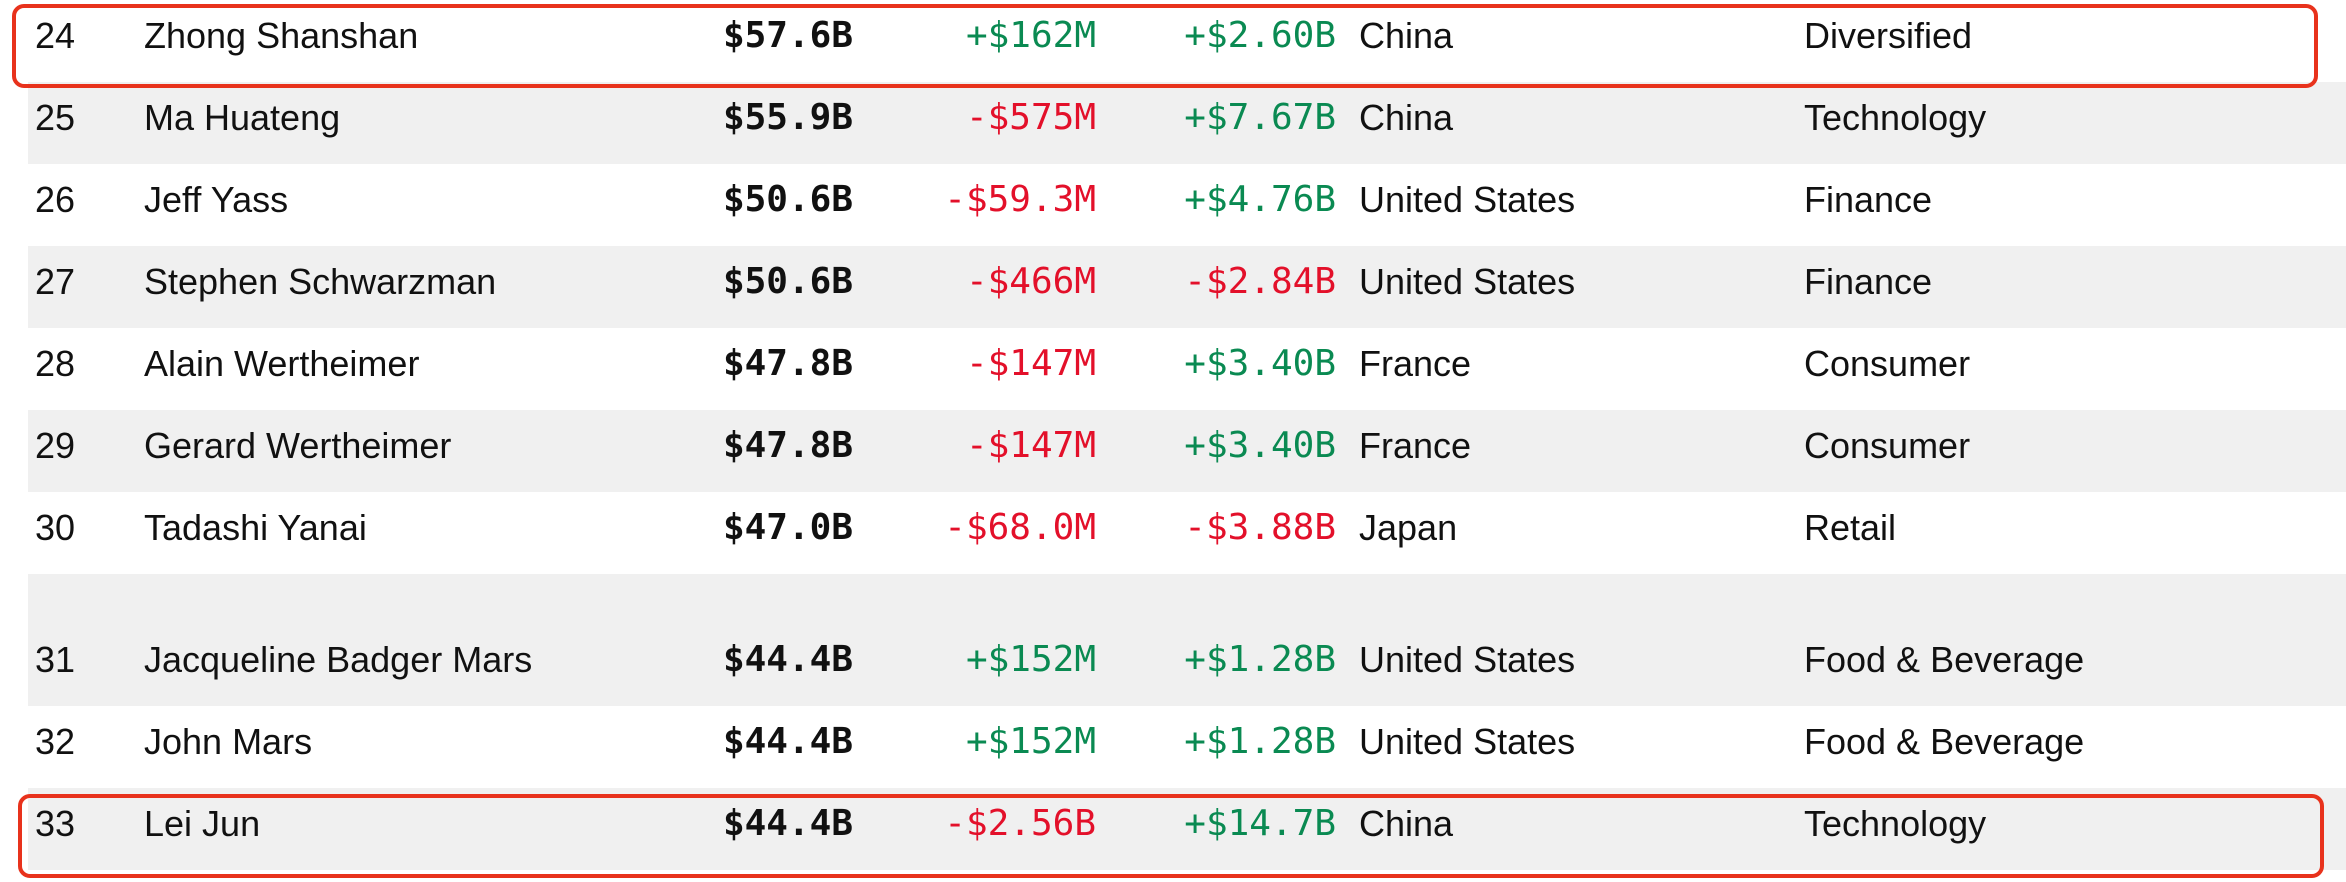 The width and height of the screenshot is (2346, 882). I want to click on rank-cell: 27, so click(55, 281).